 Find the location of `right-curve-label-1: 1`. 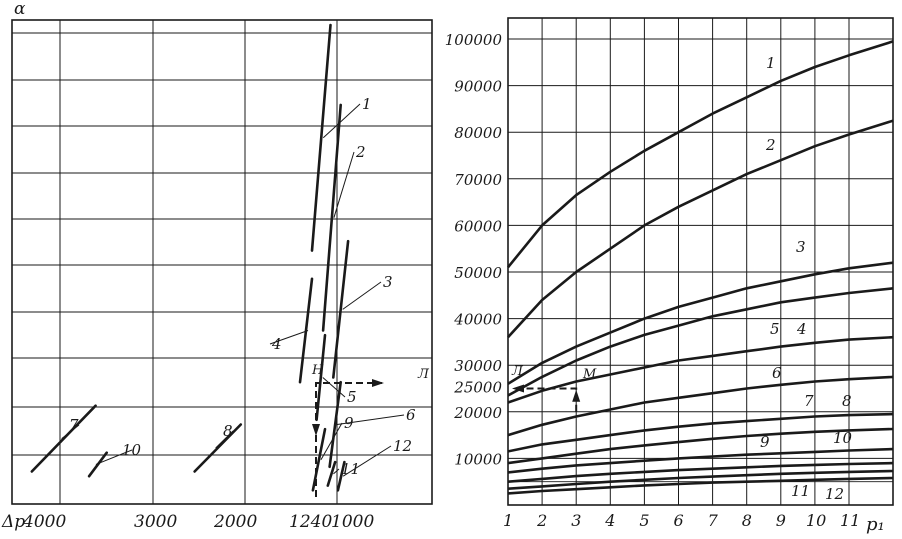

right-curve-label-1: 1 is located at coordinates (771, 63).